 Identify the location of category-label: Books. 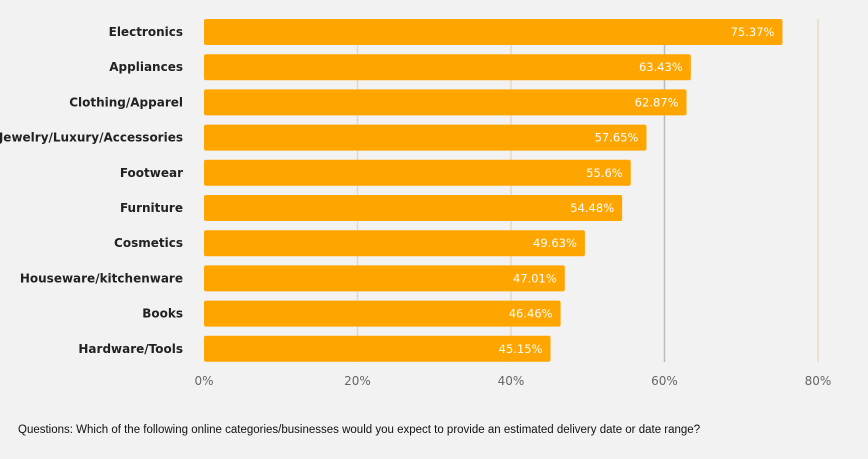
(162, 314).